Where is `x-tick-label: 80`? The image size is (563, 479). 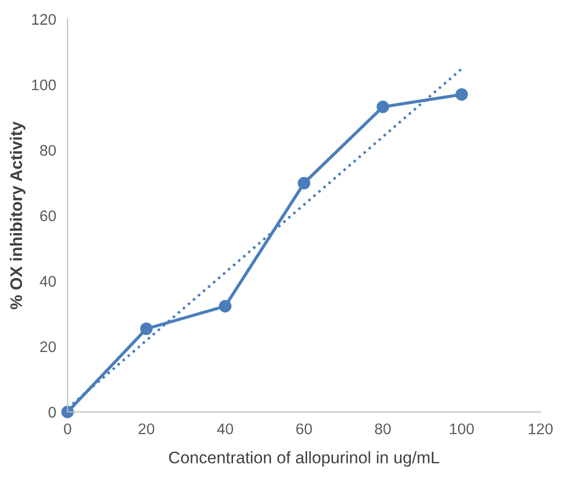 x-tick-label: 80 is located at coordinates (383, 428).